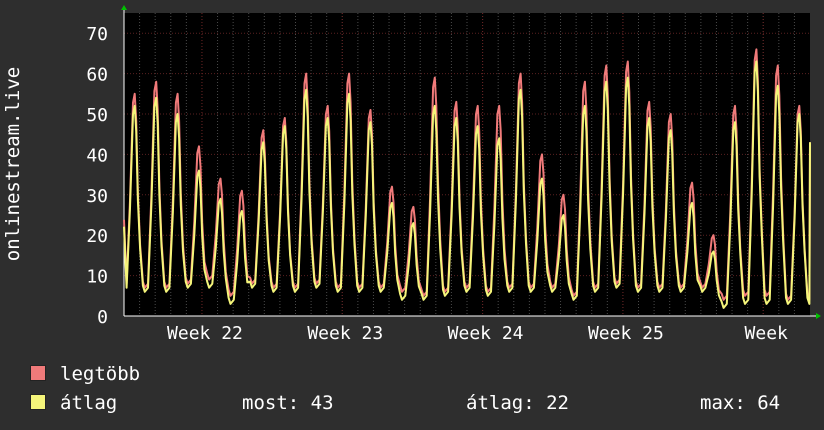 The image size is (824, 430). What do you see at coordinates (486, 333) in the screenshot?
I see `x-tick-label: Week 24` at bounding box center [486, 333].